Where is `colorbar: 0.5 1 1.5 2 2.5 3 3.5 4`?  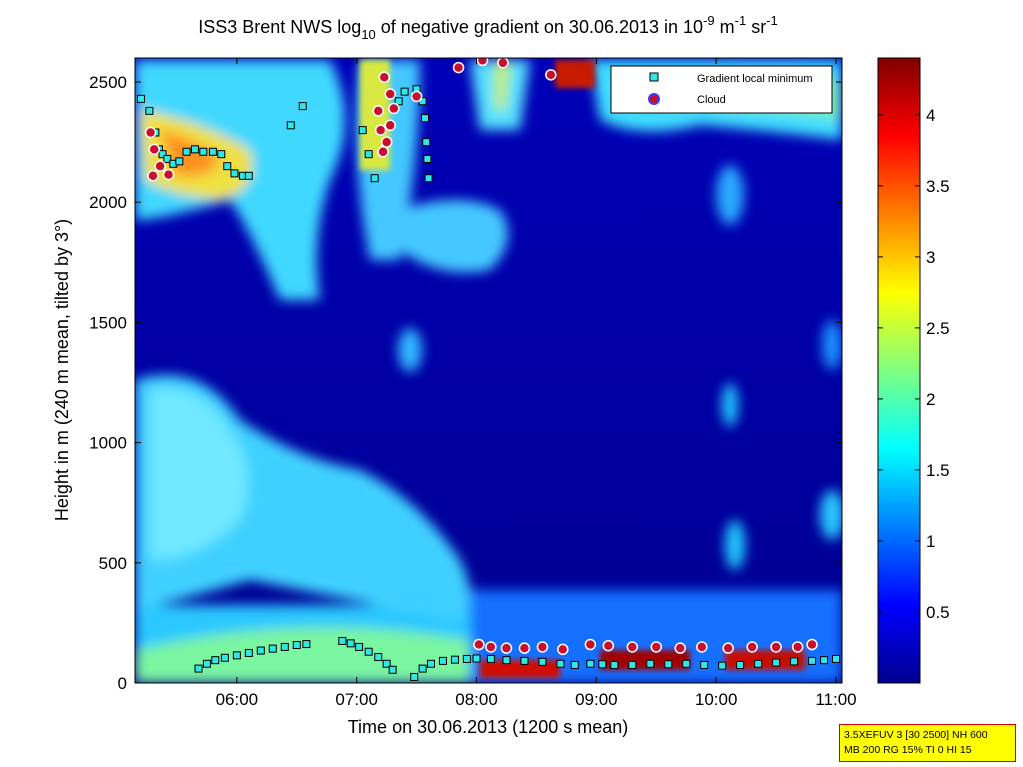
colorbar: 0.5 1 1.5 2 2.5 3 3.5 4 is located at coordinates (913, 370).